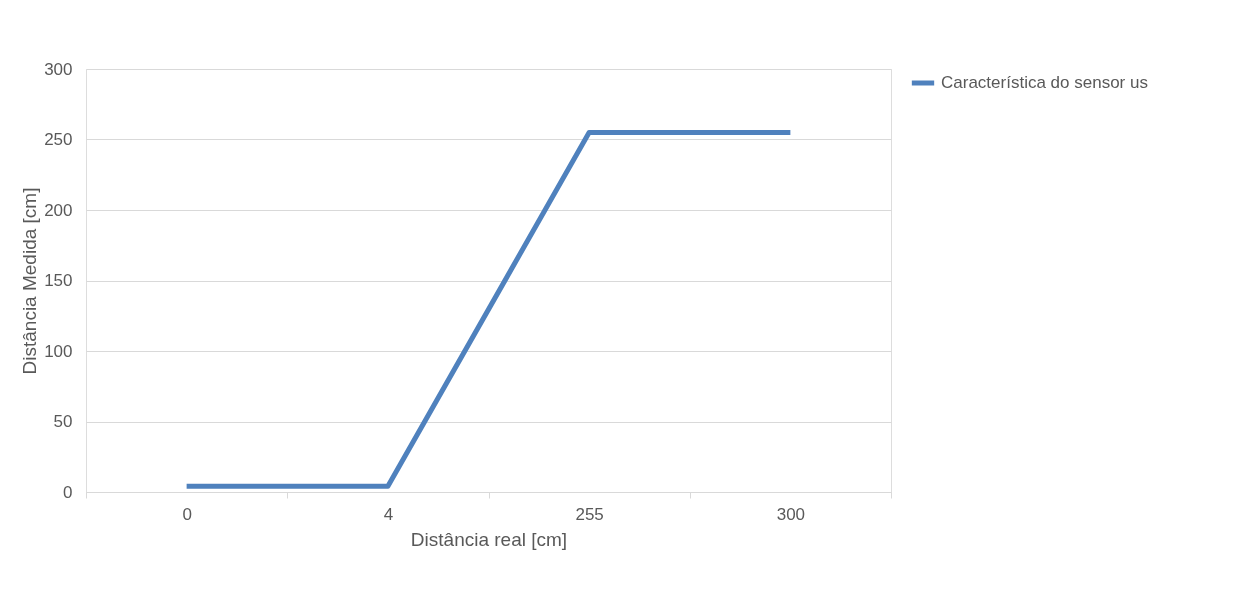 The width and height of the screenshot is (1255, 596). Describe the element at coordinates (589, 514) in the screenshot. I see `x-tick-label: 255` at that location.